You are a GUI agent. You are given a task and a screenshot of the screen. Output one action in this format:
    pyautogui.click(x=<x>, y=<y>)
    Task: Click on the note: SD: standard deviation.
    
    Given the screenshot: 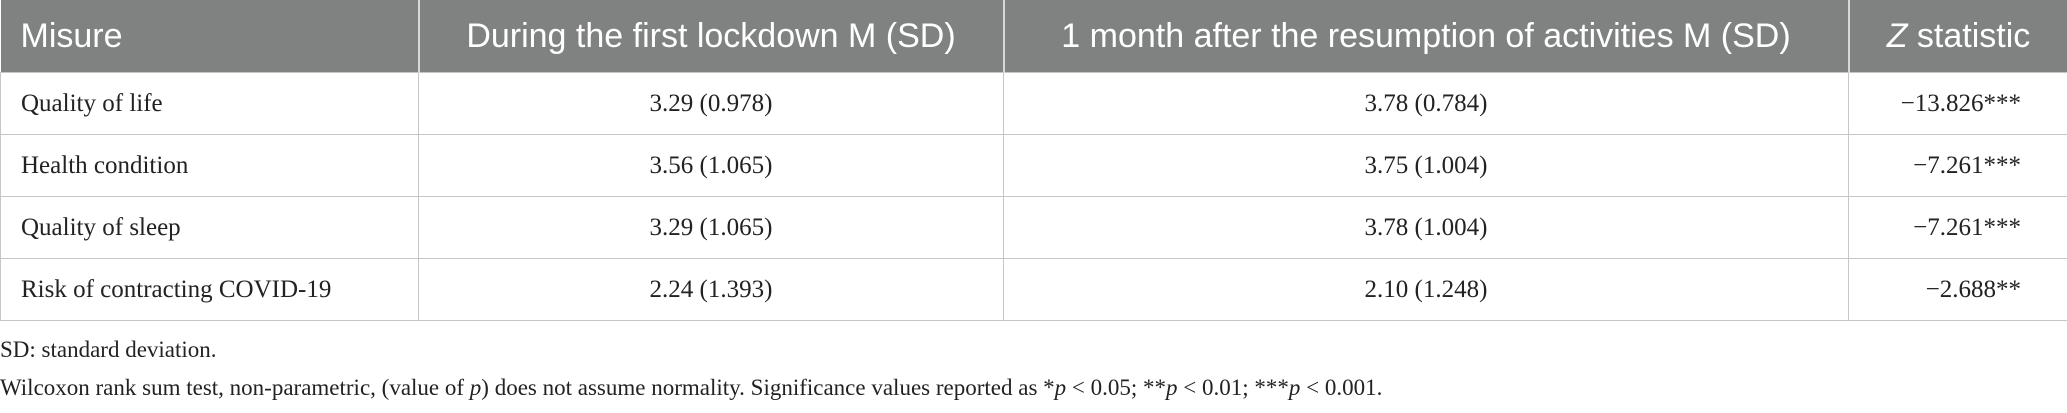 What is the action you would take?
    pyautogui.click(x=108, y=349)
    